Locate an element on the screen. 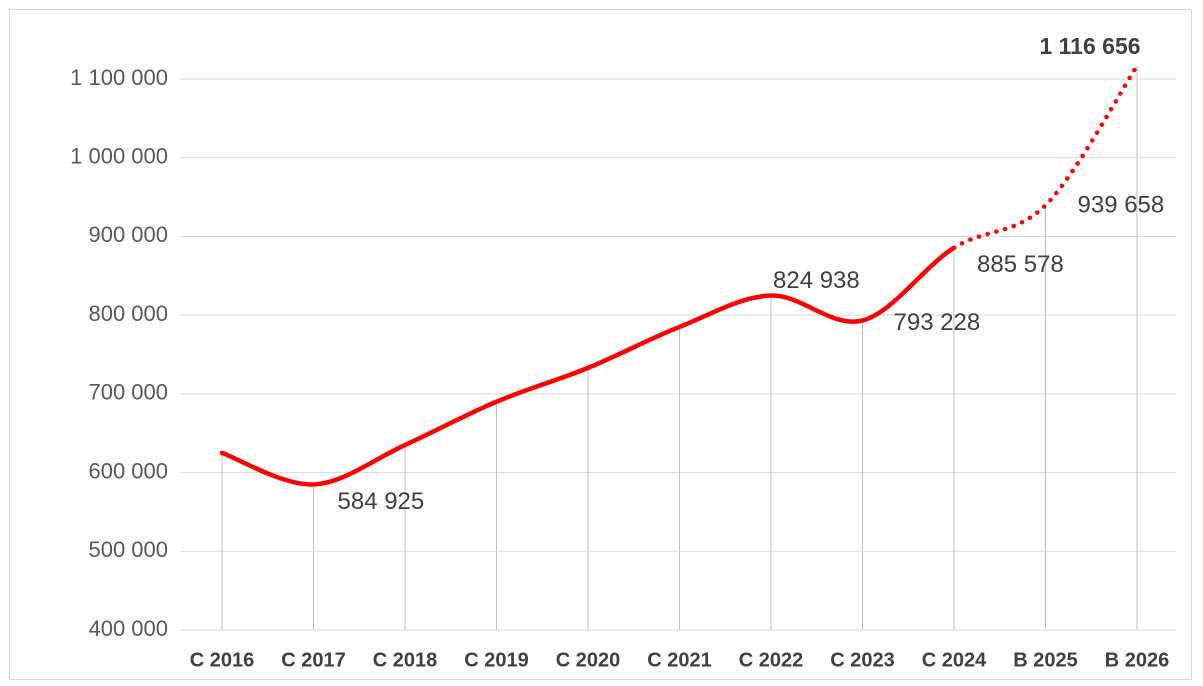 The width and height of the screenshot is (1203, 686). data-label: 1 116 656 is located at coordinates (1089, 46).